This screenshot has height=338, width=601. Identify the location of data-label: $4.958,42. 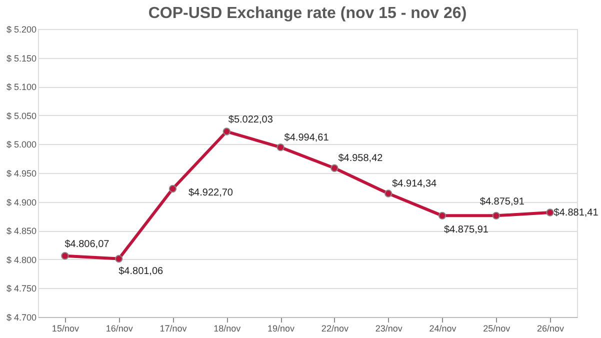
(361, 158).